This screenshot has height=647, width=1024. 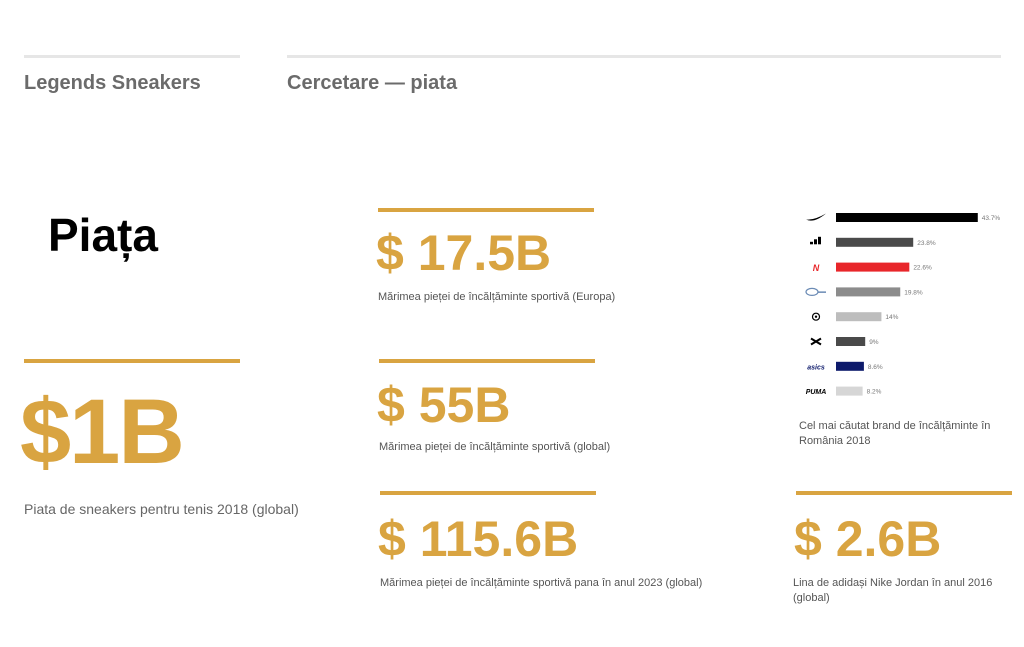 What do you see at coordinates (895, 426) in the screenshot?
I see `chart-caption-line1: Cel mai căutat brand de încălțăminte în` at bounding box center [895, 426].